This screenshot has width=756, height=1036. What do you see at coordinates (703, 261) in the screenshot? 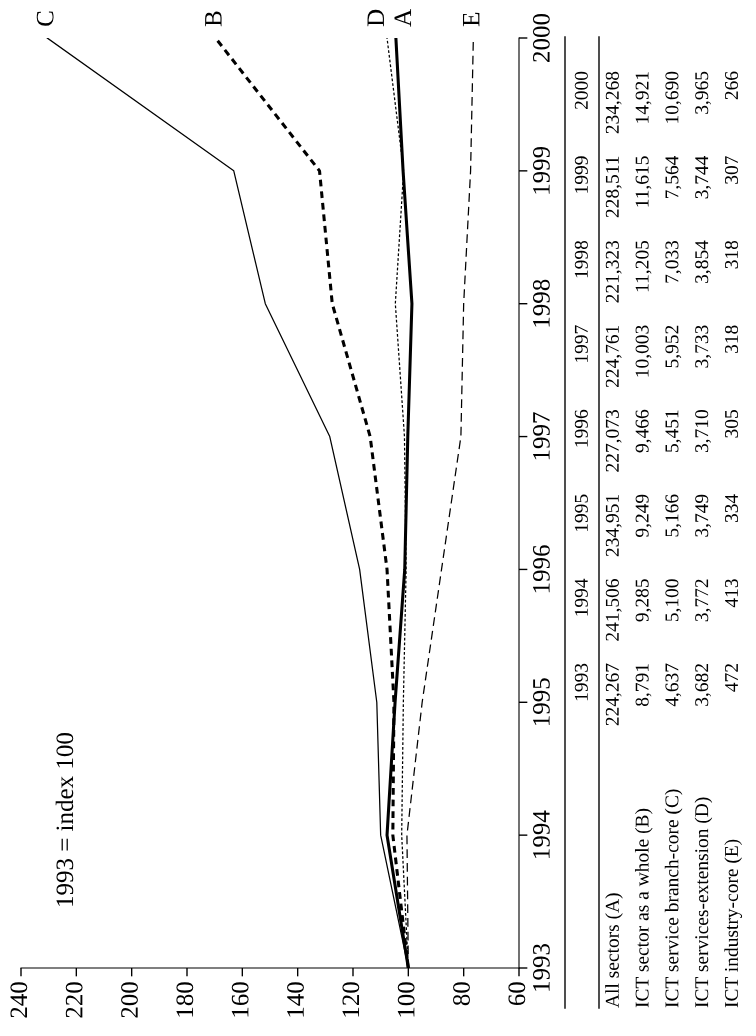
I see `text: 3,854` at bounding box center [703, 261].